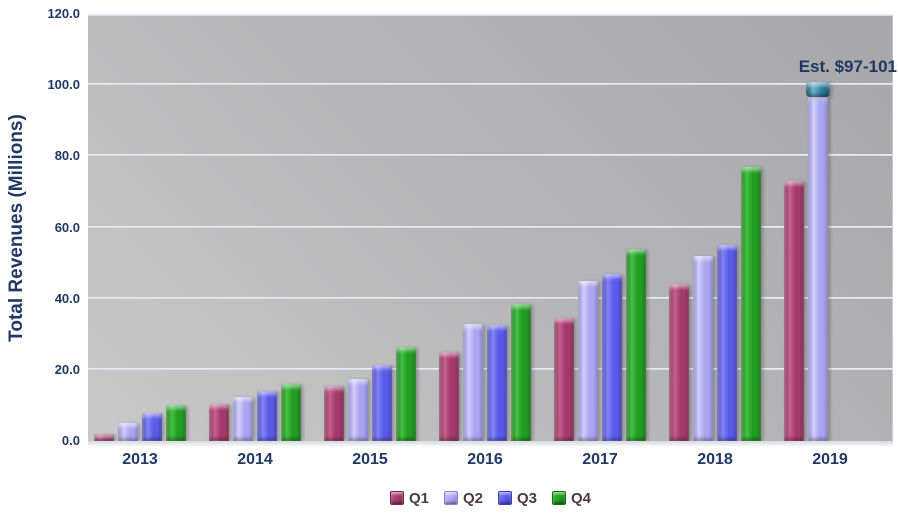  Describe the element at coordinates (406, 393) in the screenshot. I see `bar-2015-Q4` at that location.